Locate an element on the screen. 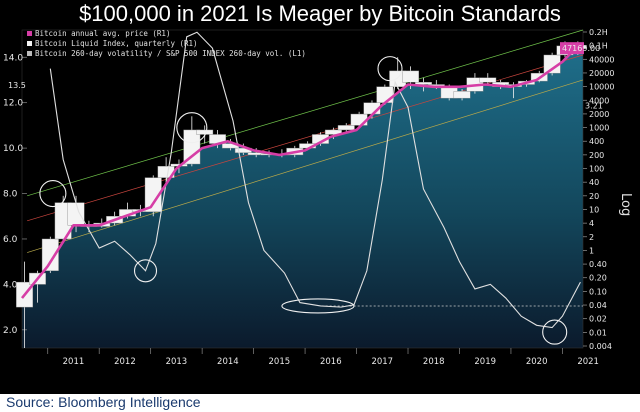 The width and height of the screenshot is (640, 412). left-tick-label: 6.0 is located at coordinates (10, 240).